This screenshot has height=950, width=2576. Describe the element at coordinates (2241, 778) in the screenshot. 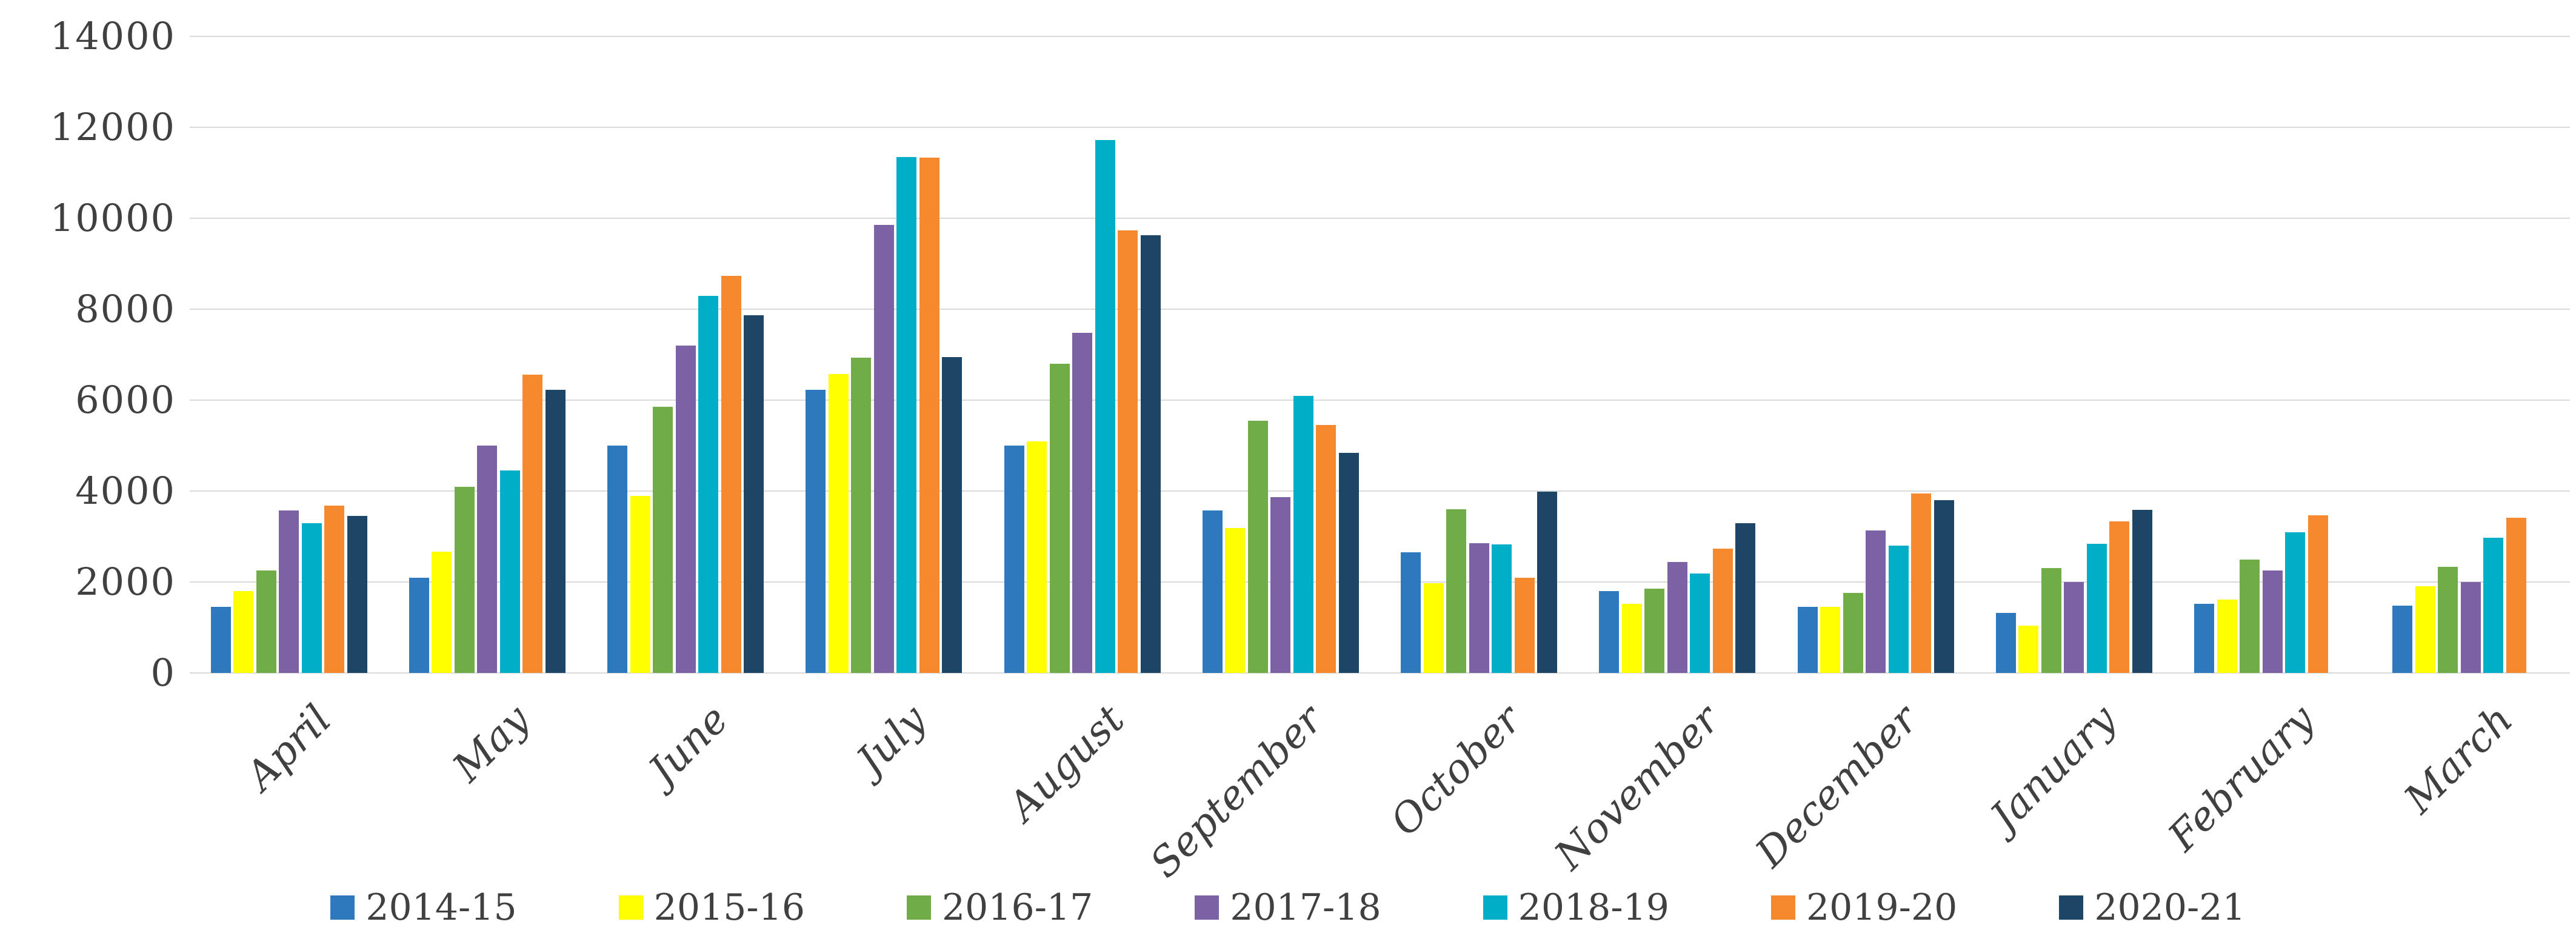

I see `x-tick-label-february: February` at that location.